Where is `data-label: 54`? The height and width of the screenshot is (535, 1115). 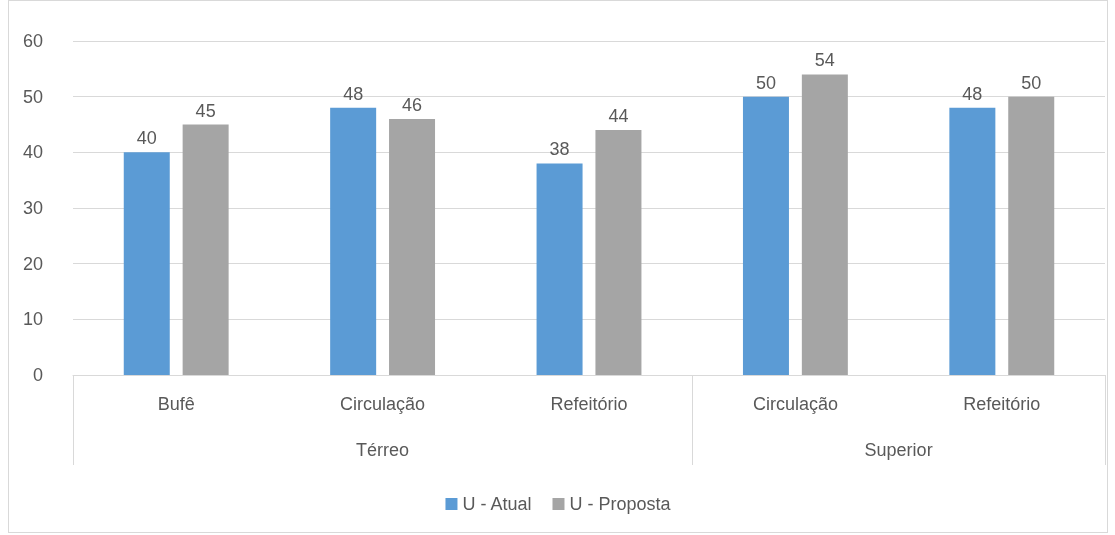 data-label: 54 is located at coordinates (824, 60).